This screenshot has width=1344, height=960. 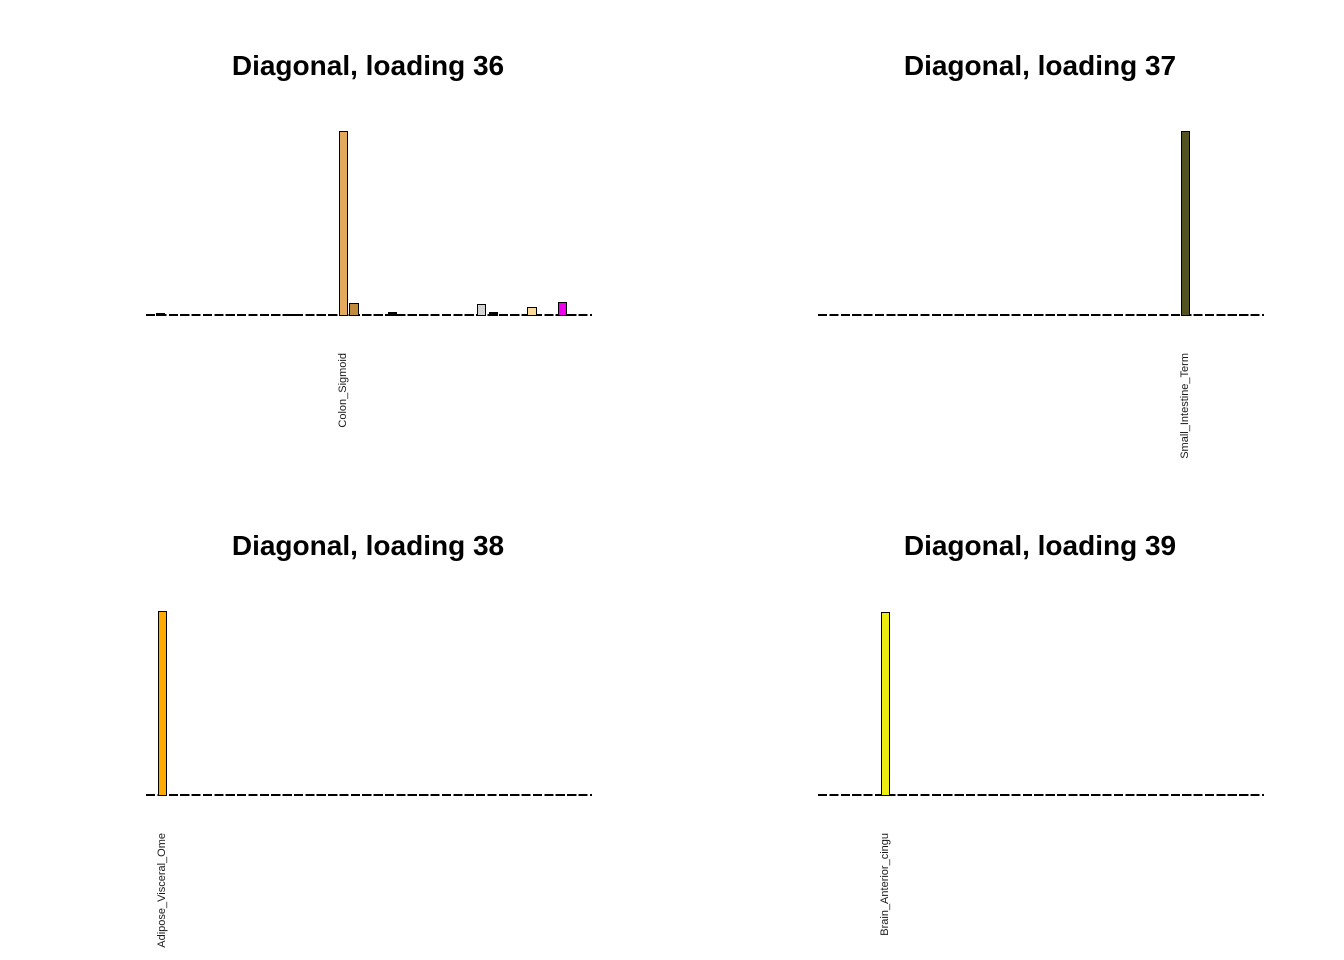 I want to click on bar-Adipose_Visceral_Ome, so click(x=163, y=703).